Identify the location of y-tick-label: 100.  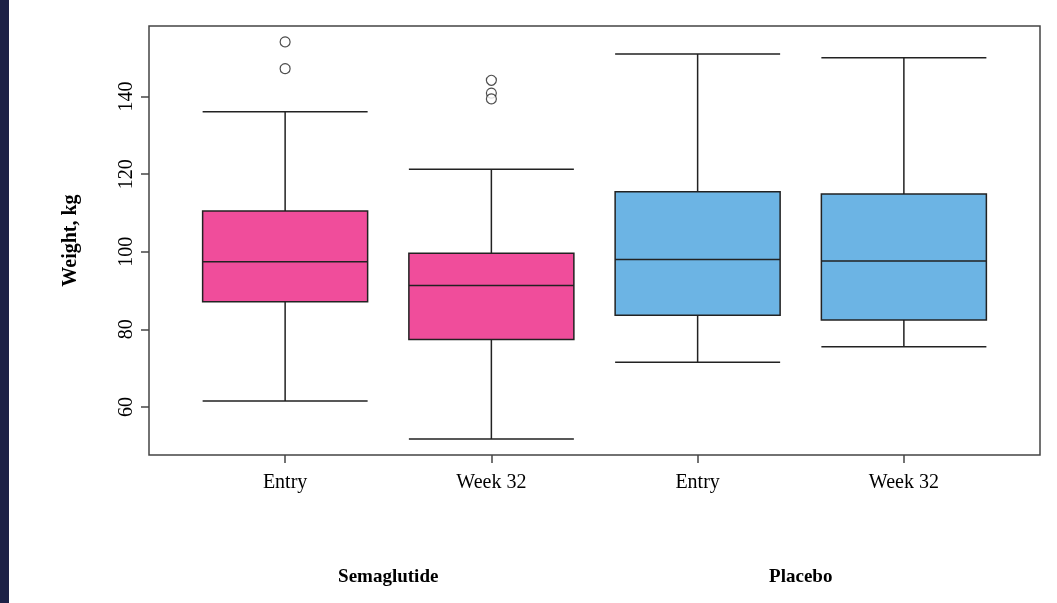
(125, 251).